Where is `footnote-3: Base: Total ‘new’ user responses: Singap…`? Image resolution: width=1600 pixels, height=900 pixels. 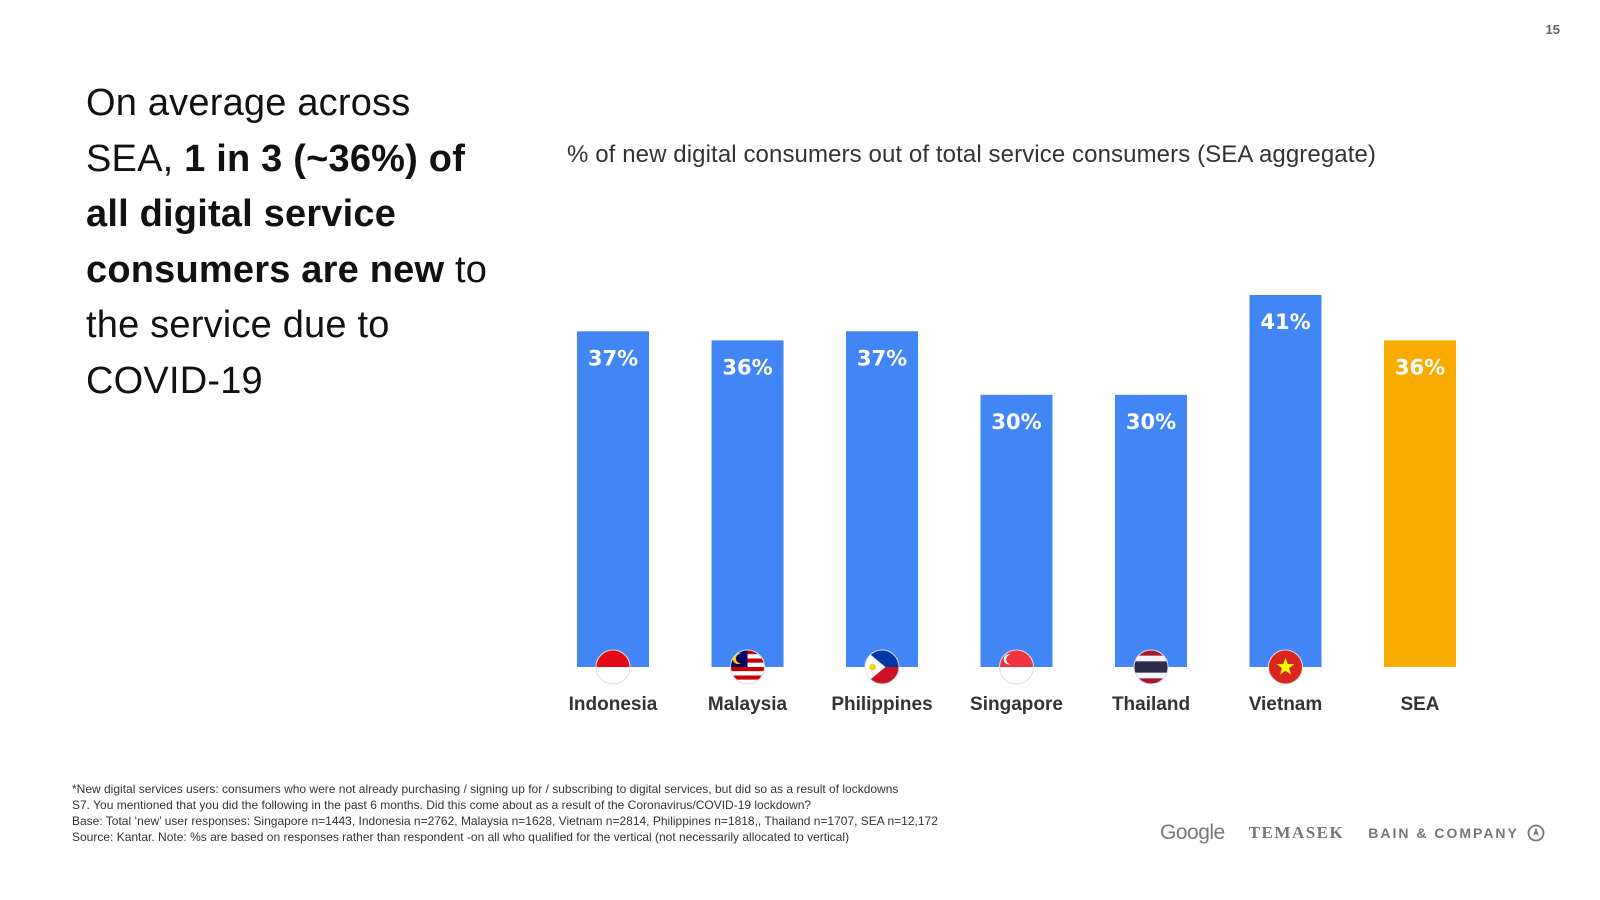 footnote-3: Base: Total ‘new’ user responses: Singap… is located at coordinates (505, 821).